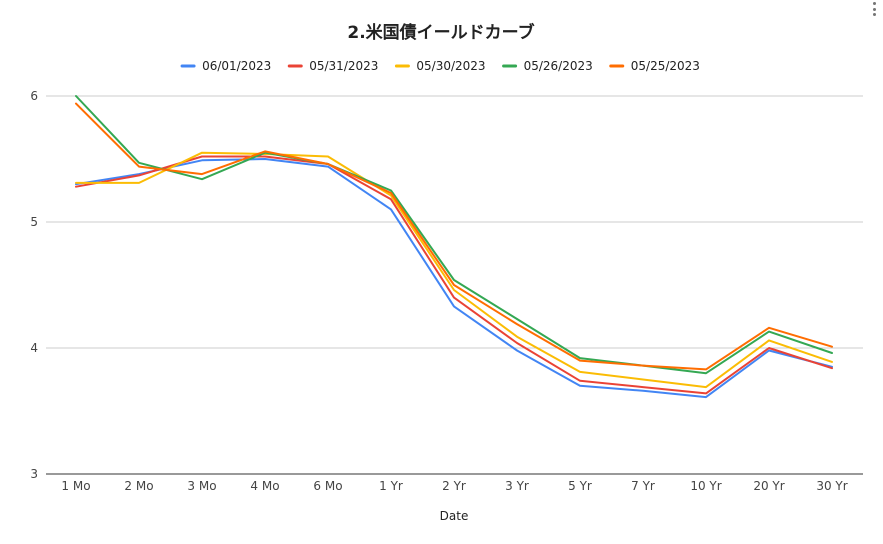 The width and height of the screenshot is (883, 544). I want to click on x-tick-label: 2 Yr, so click(454, 486).